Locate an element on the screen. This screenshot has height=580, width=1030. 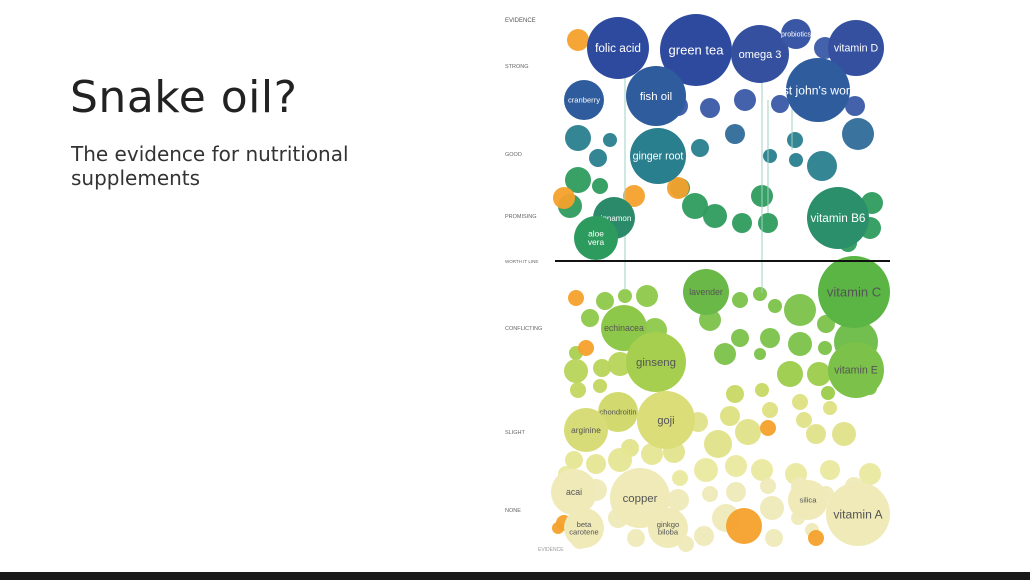
bubble-acai is located at coordinates (574, 492).